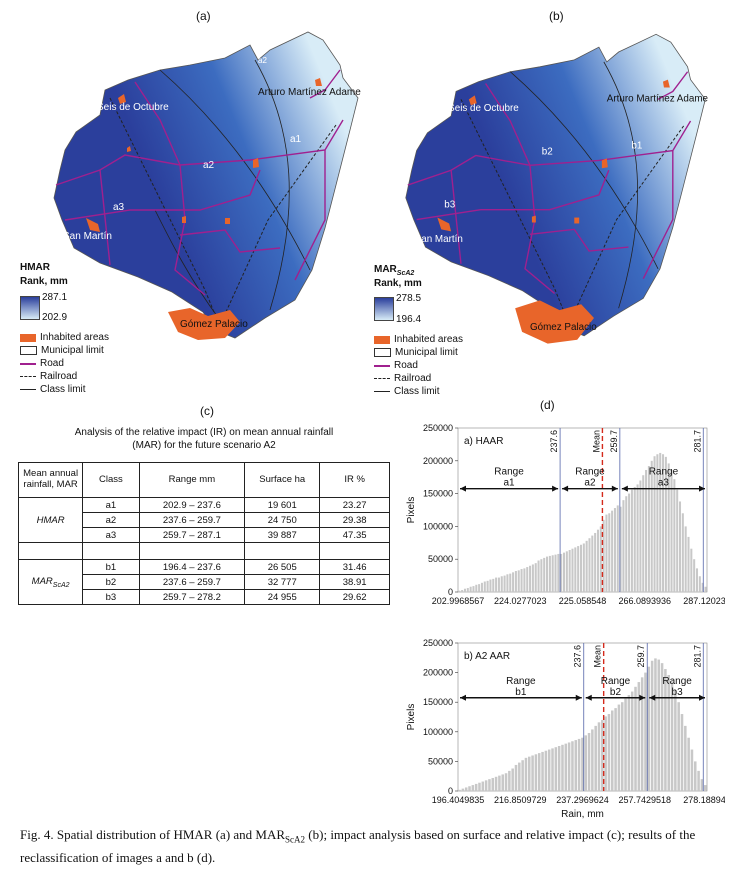 The image size is (729, 870). Describe the element at coordinates (192, 480) in the screenshot. I see `header-cell: Range mm` at that location.